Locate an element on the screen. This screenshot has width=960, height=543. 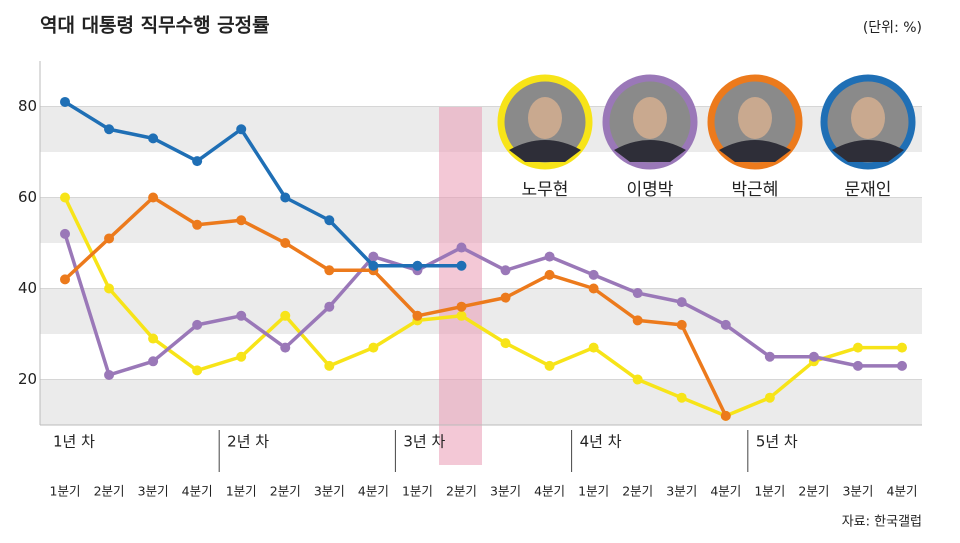
y-tick-label: 20 is located at coordinates (27, 379).